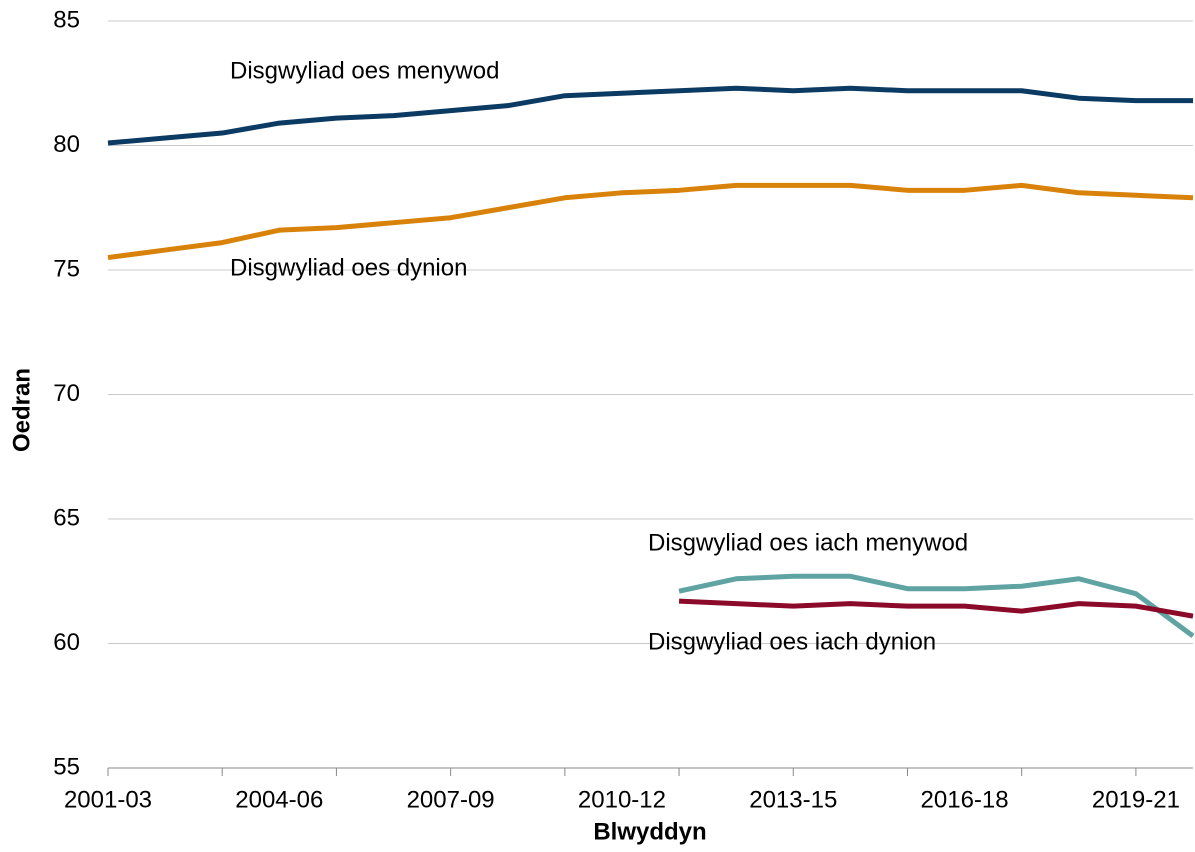 The image size is (1195, 852). What do you see at coordinates (622, 799) in the screenshot?
I see `x-tick-label: 2010-12` at bounding box center [622, 799].